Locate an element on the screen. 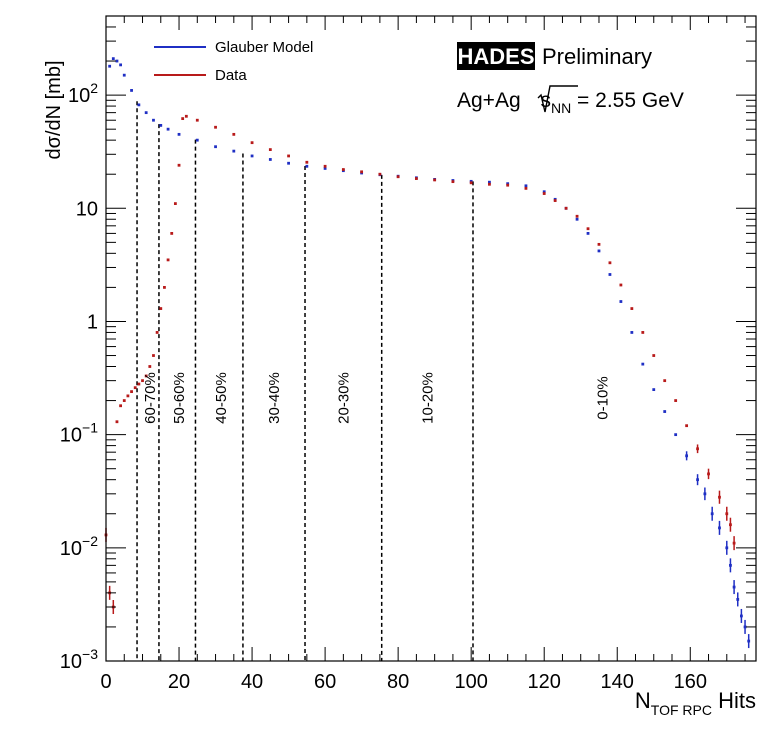 This screenshot has width=782, height=741. x-tick-label: 120 is located at coordinates (544, 682).